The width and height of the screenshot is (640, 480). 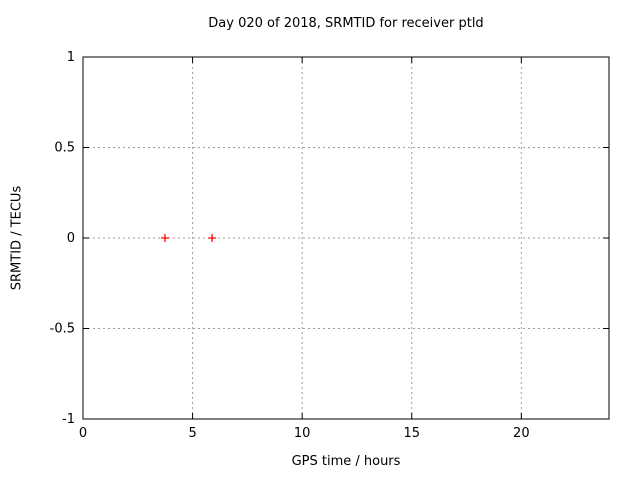 What do you see at coordinates (17, 238) in the screenshot?
I see `y-axis-label: SRMTID / TECUs` at bounding box center [17, 238].